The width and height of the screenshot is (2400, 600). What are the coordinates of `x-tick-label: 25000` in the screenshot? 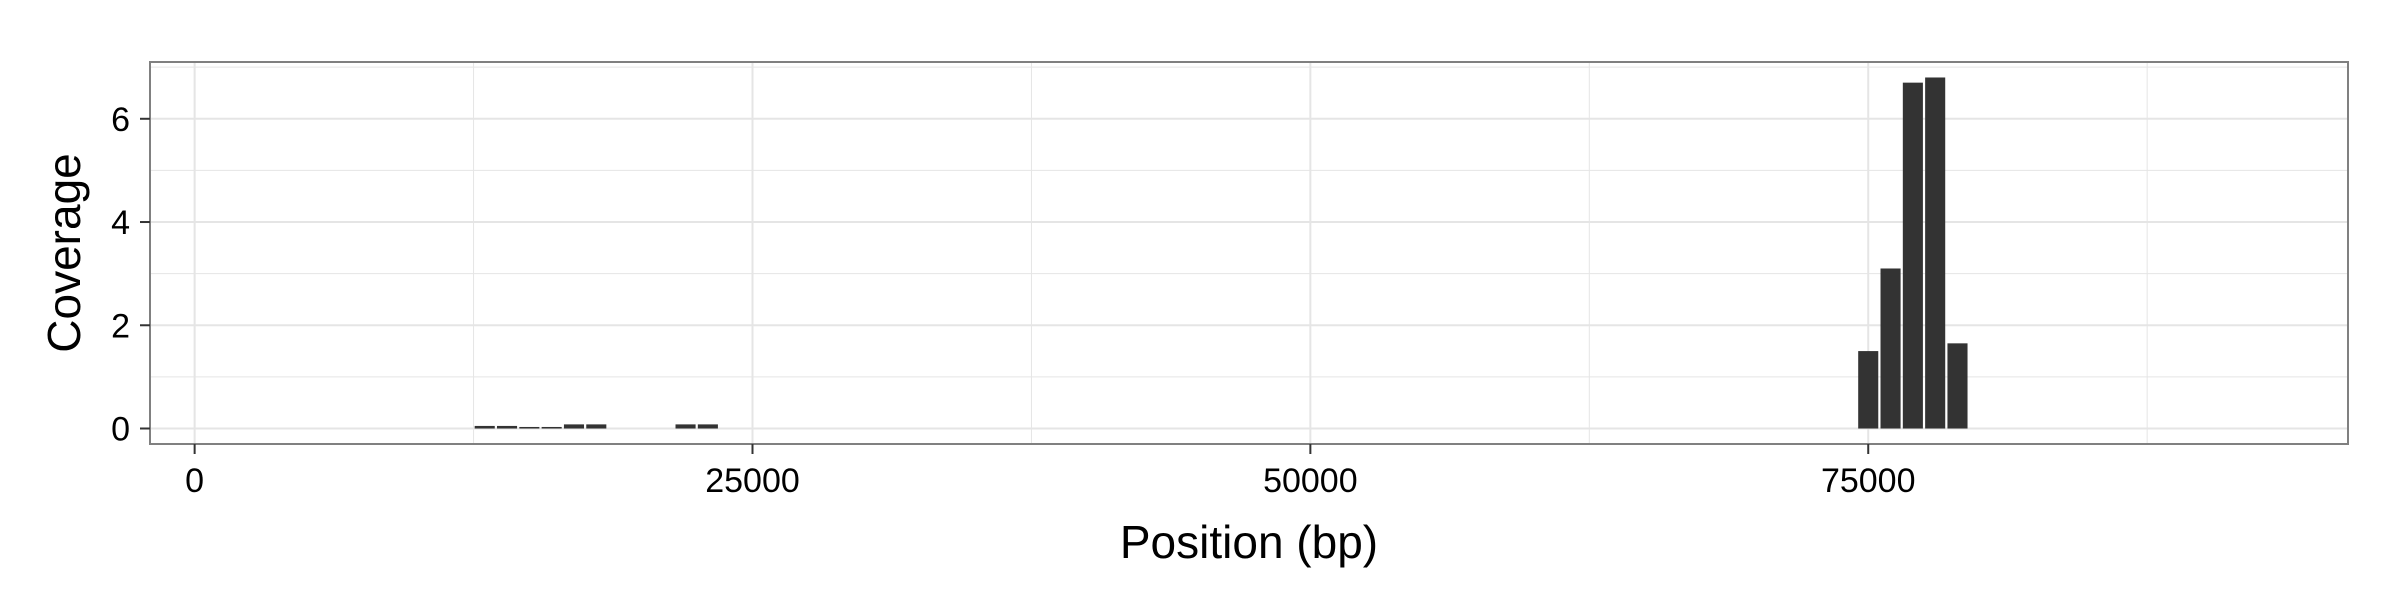 It's located at (752, 481).